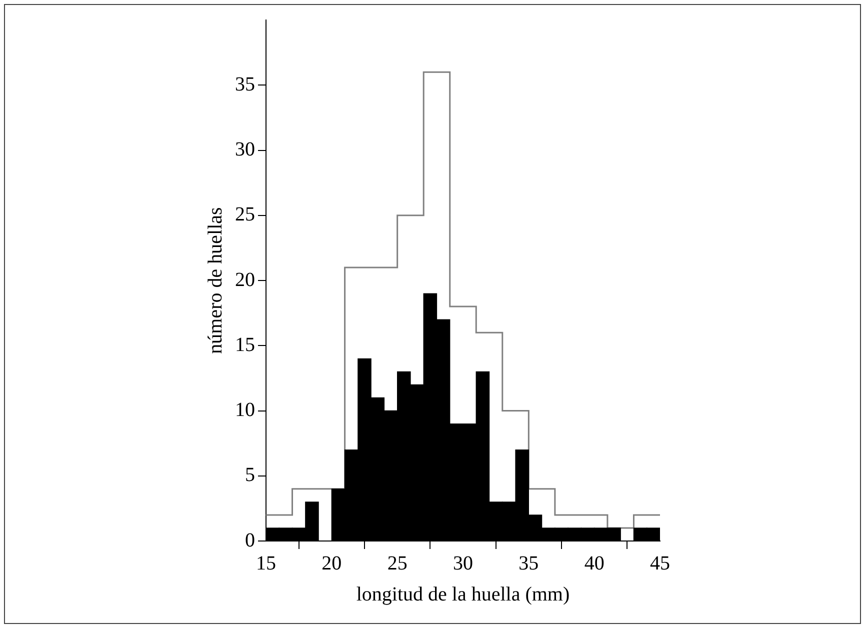  Describe the element at coordinates (660, 563) in the screenshot. I see `x-tick-label: 45` at that location.